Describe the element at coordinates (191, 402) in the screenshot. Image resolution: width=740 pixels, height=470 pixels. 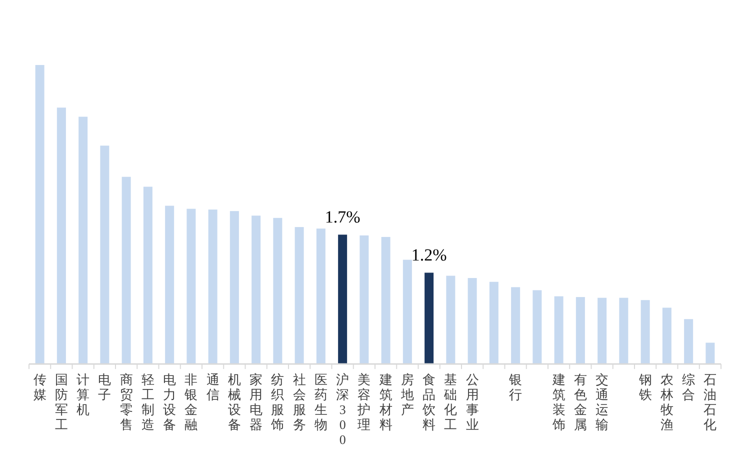
I see `x-tick-label: 非银金融` at that location.